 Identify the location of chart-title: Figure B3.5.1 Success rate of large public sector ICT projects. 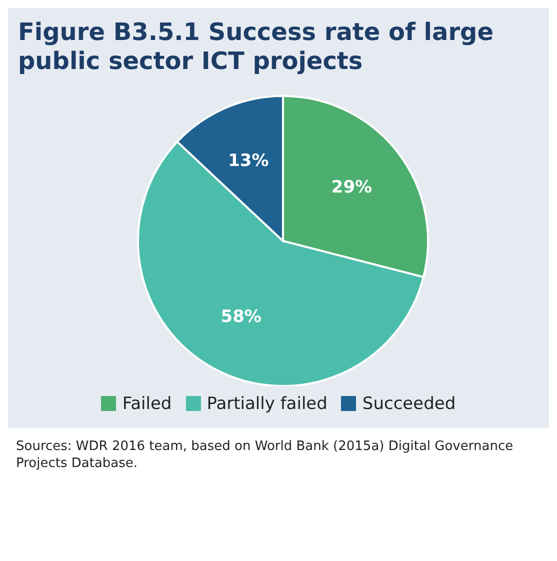
(256, 47).